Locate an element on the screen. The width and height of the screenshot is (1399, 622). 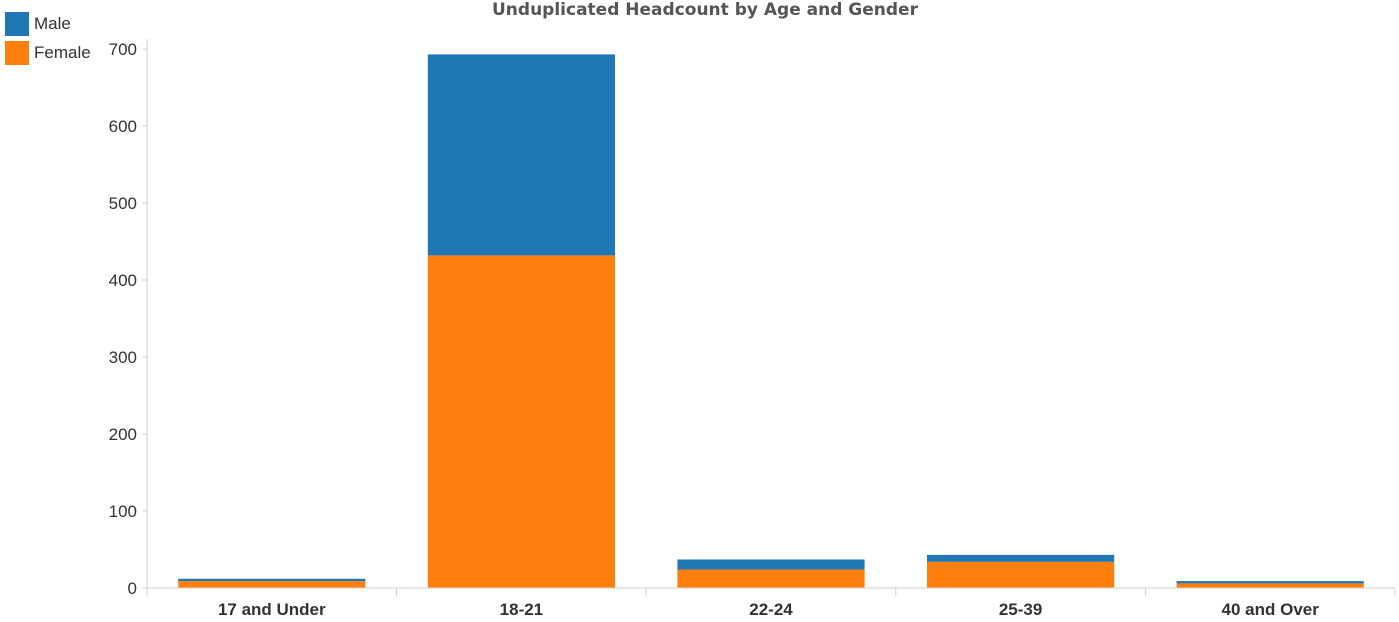
legend-label-female: Female is located at coordinates (62, 52).